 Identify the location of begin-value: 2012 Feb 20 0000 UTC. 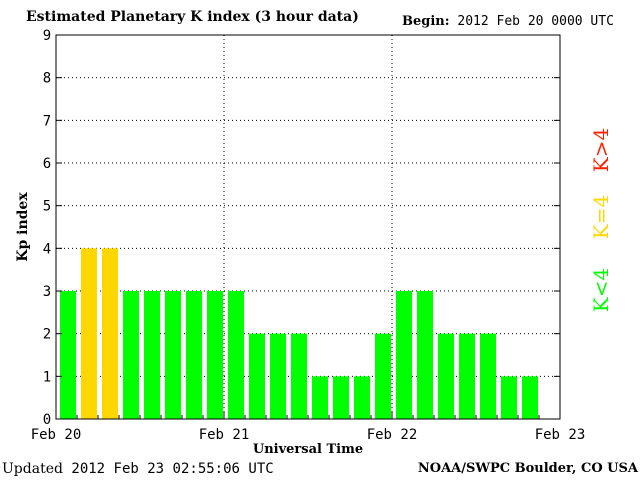
(535, 21).